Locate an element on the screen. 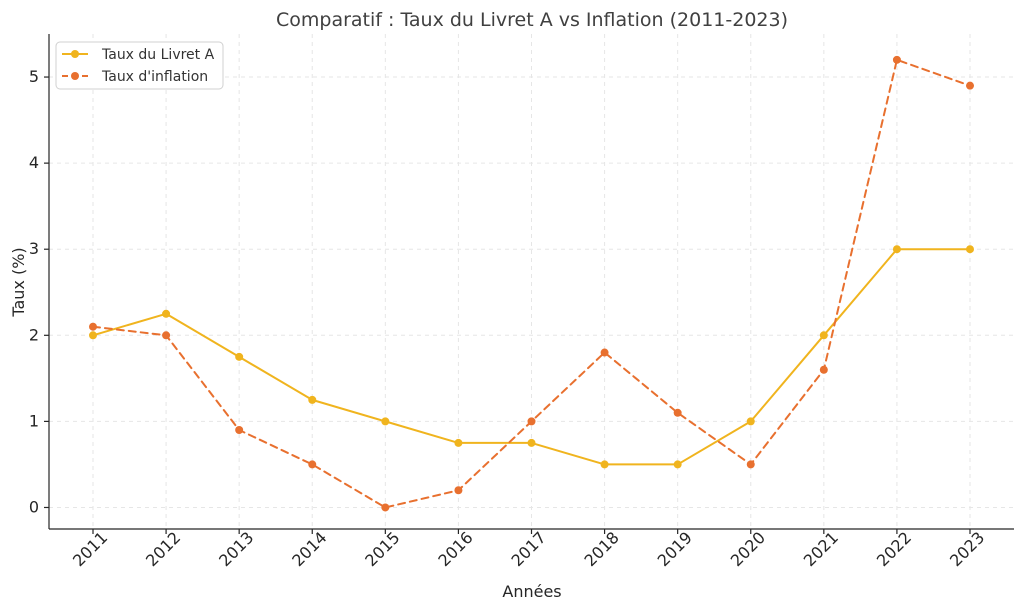  y-tick-label: 3 is located at coordinates (34, 248).